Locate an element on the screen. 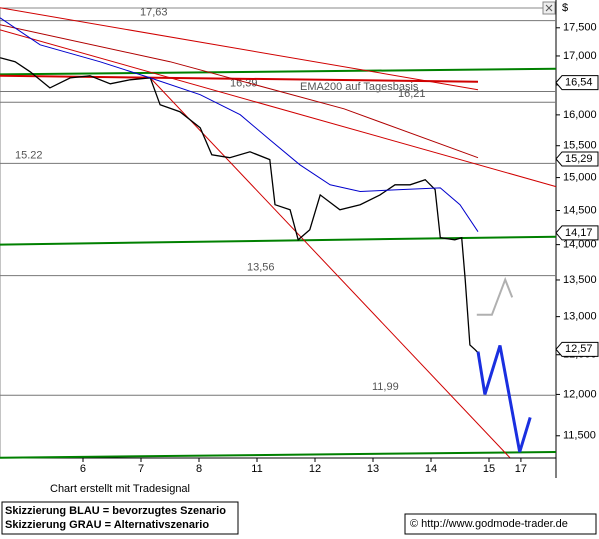 The width and height of the screenshot is (599, 539). y-tick-label: 17,500 is located at coordinates (580, 28).